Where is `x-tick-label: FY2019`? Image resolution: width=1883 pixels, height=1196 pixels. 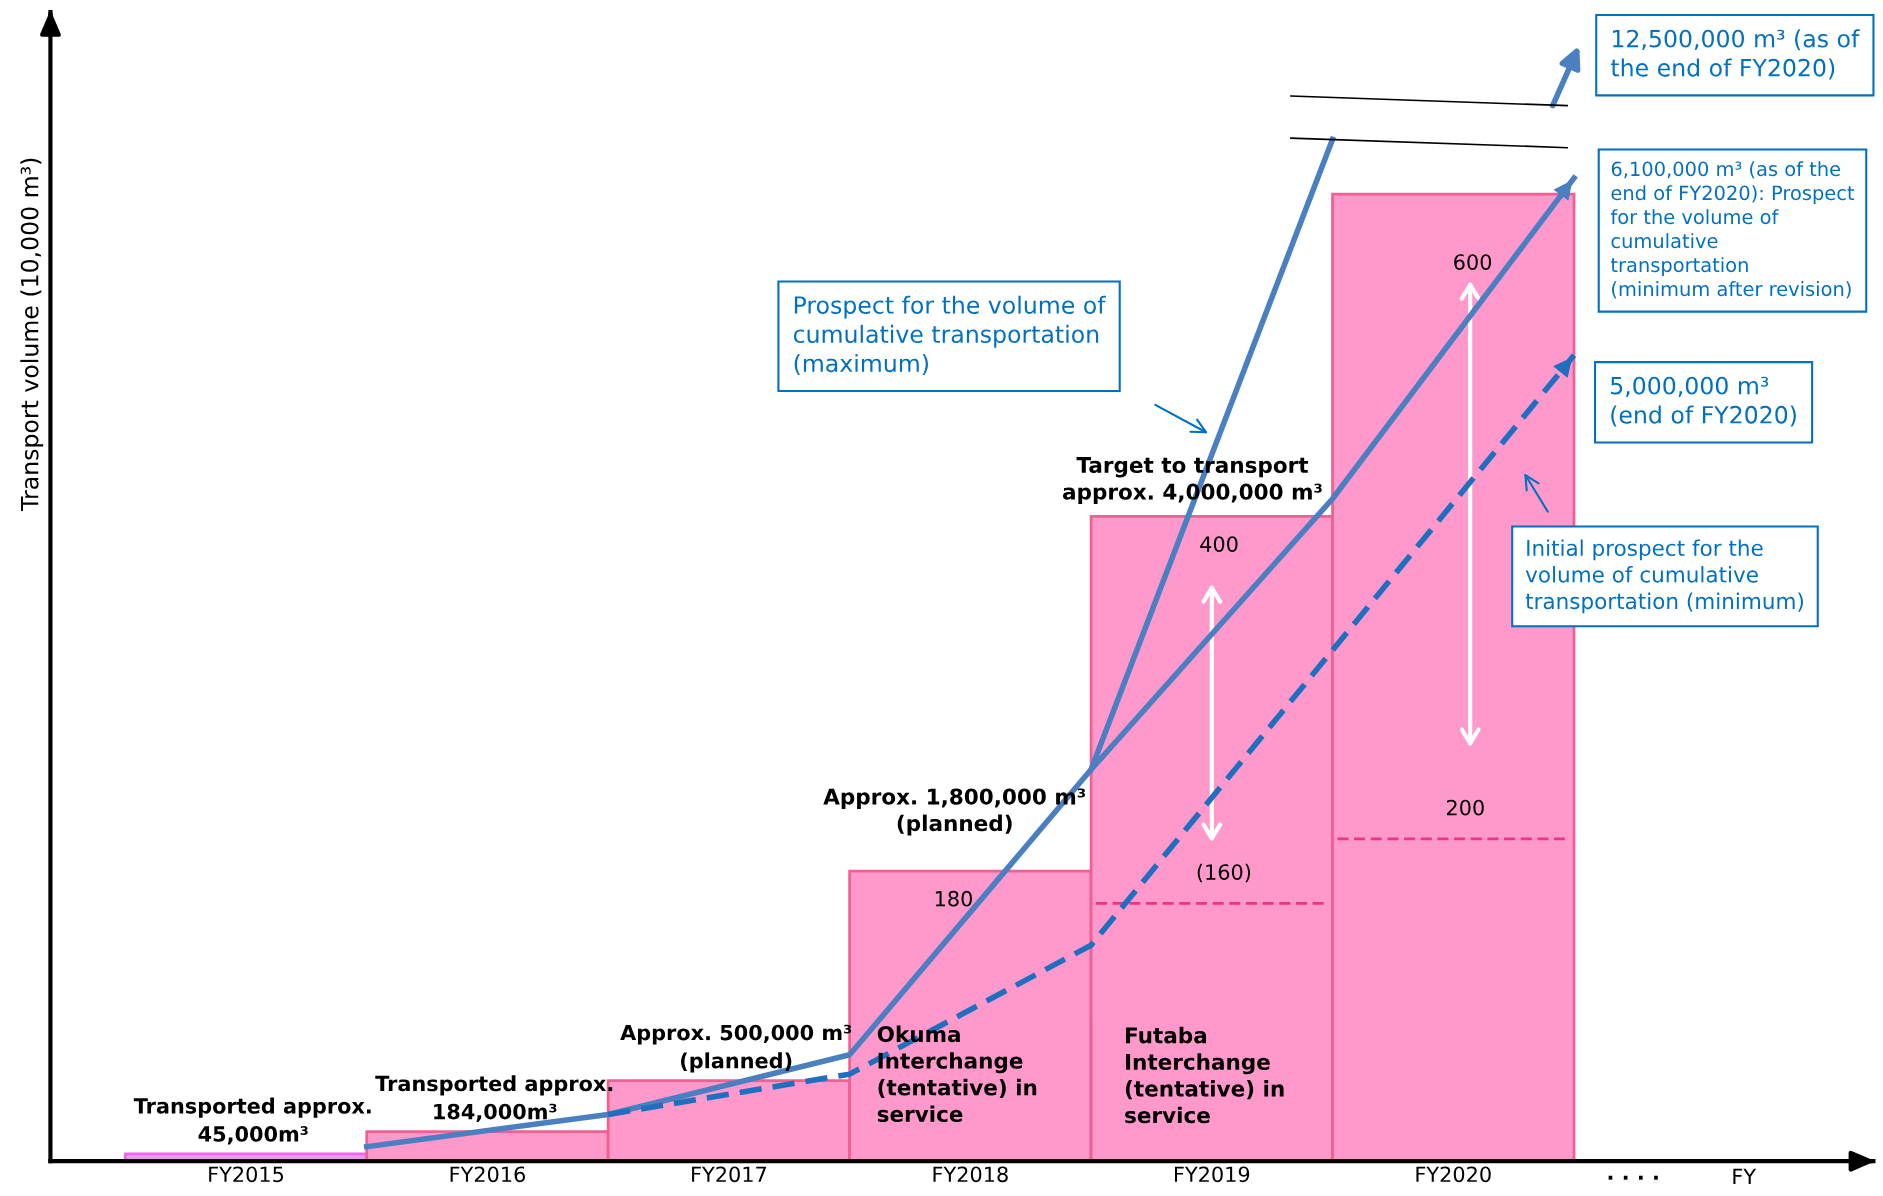
x-tick-label: FY2019 is located at coordinates (1212, 1174).